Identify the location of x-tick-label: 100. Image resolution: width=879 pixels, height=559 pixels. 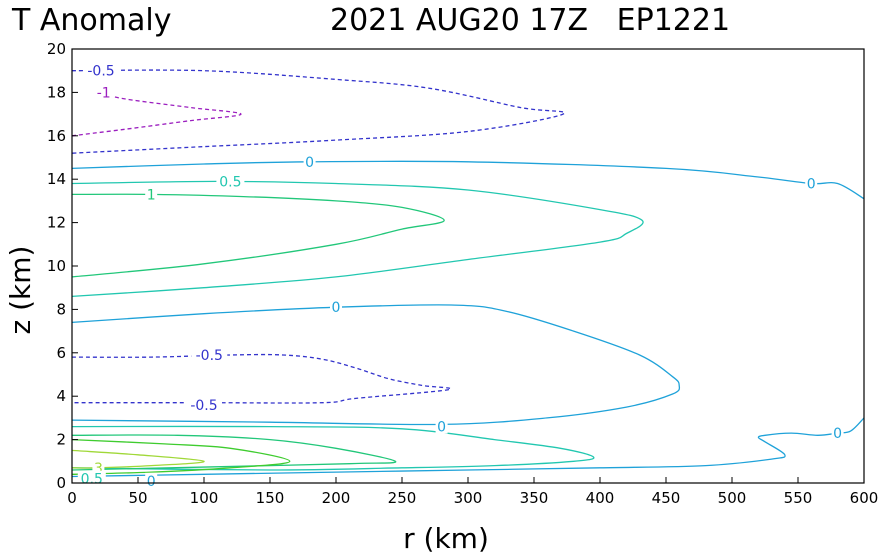
(204, 498).